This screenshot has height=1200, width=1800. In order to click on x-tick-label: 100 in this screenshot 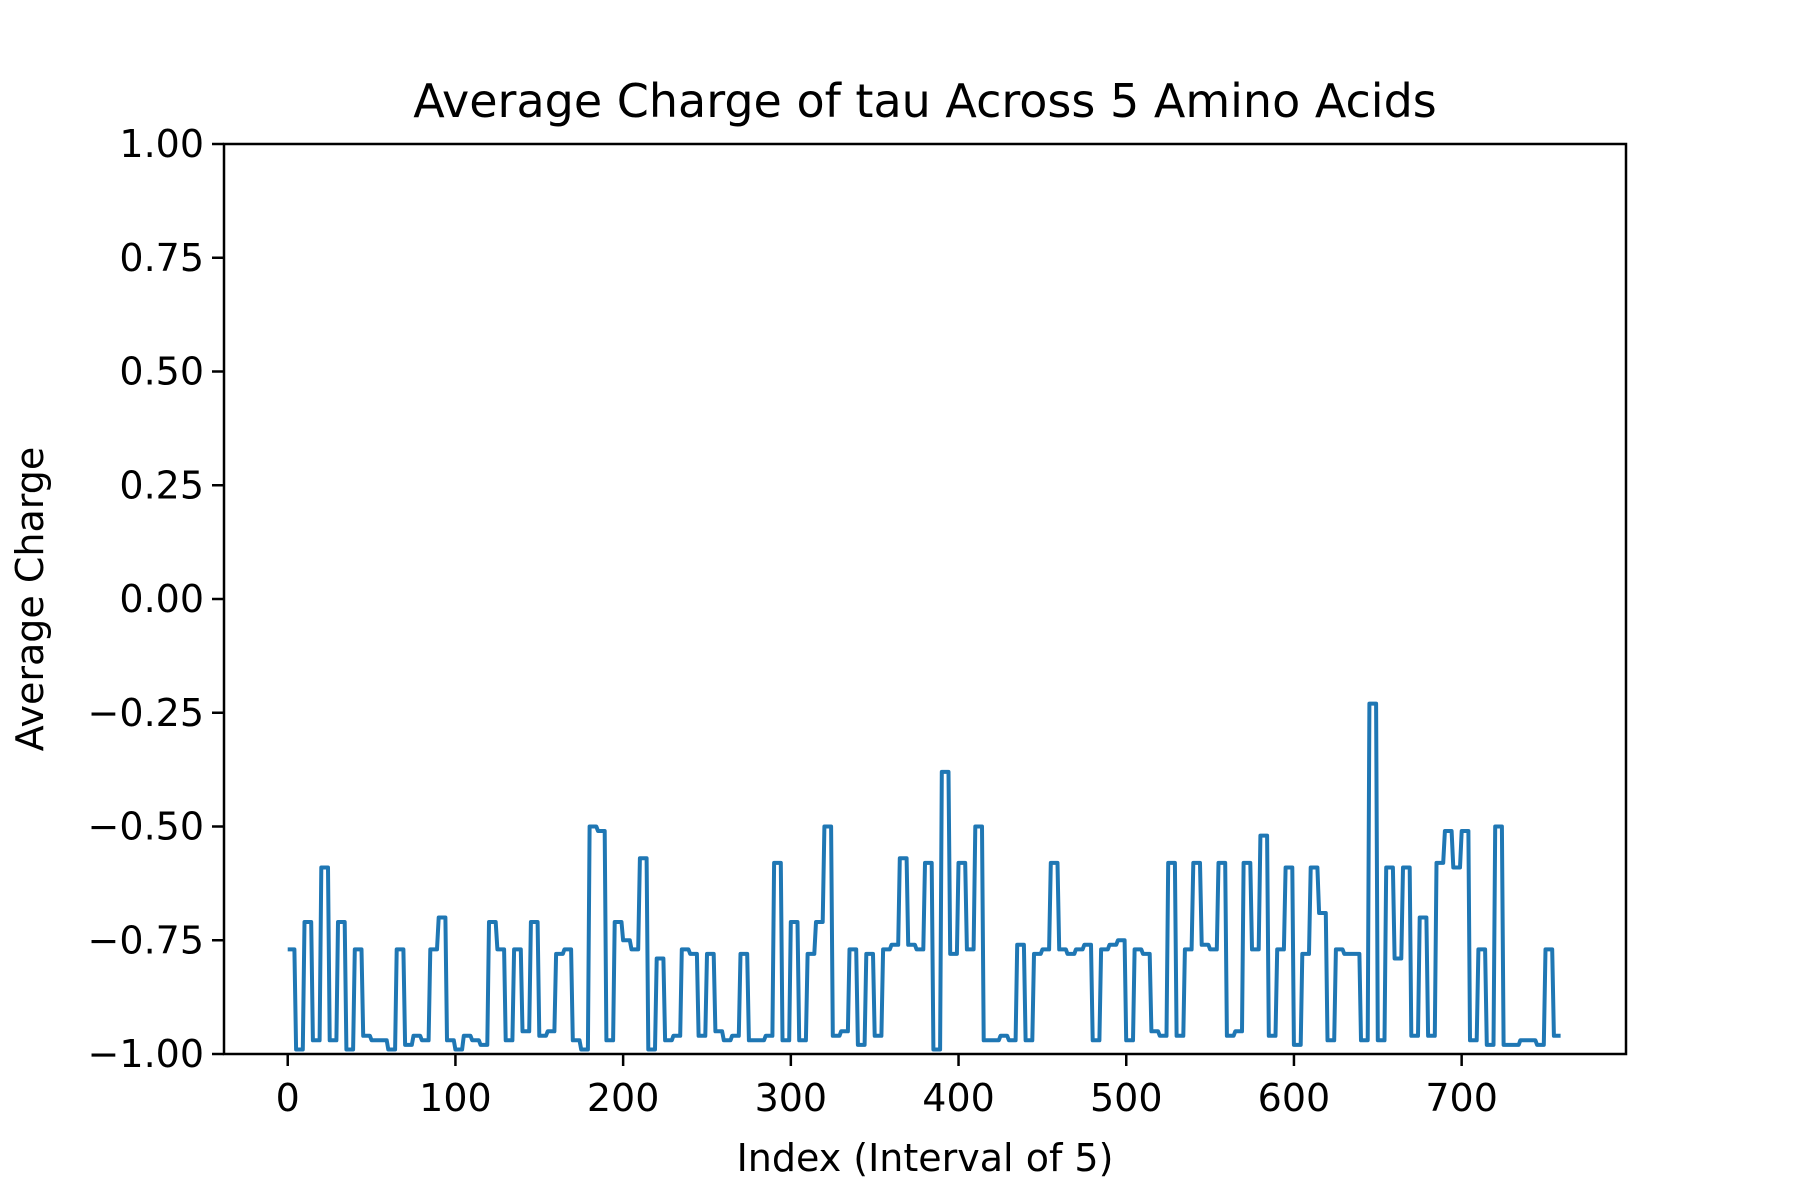, I will do `click(455, 1098)`.